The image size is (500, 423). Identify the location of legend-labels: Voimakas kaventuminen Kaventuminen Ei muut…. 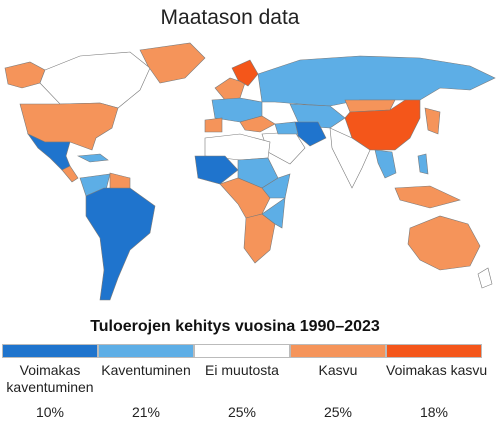
(245, 379).